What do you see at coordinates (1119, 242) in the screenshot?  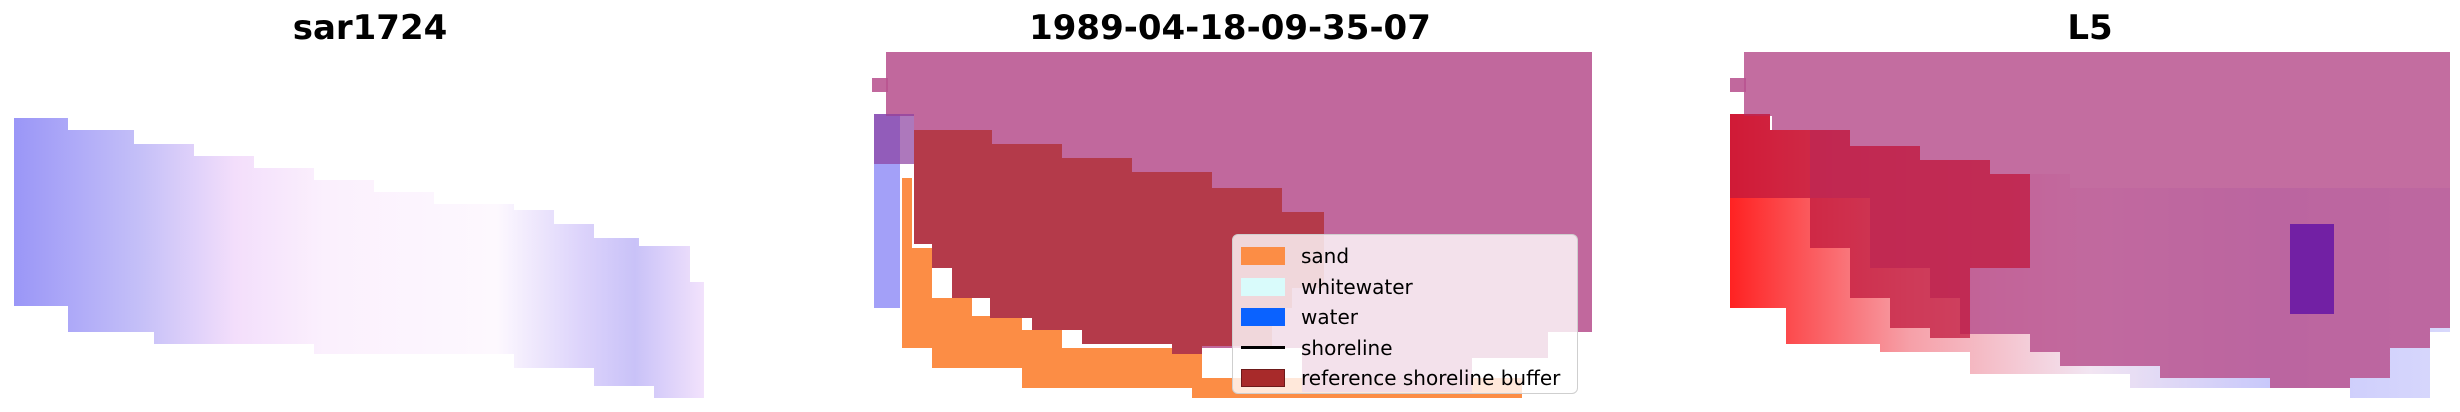 I see `buffer-region` at bounding box center [1119, 242].